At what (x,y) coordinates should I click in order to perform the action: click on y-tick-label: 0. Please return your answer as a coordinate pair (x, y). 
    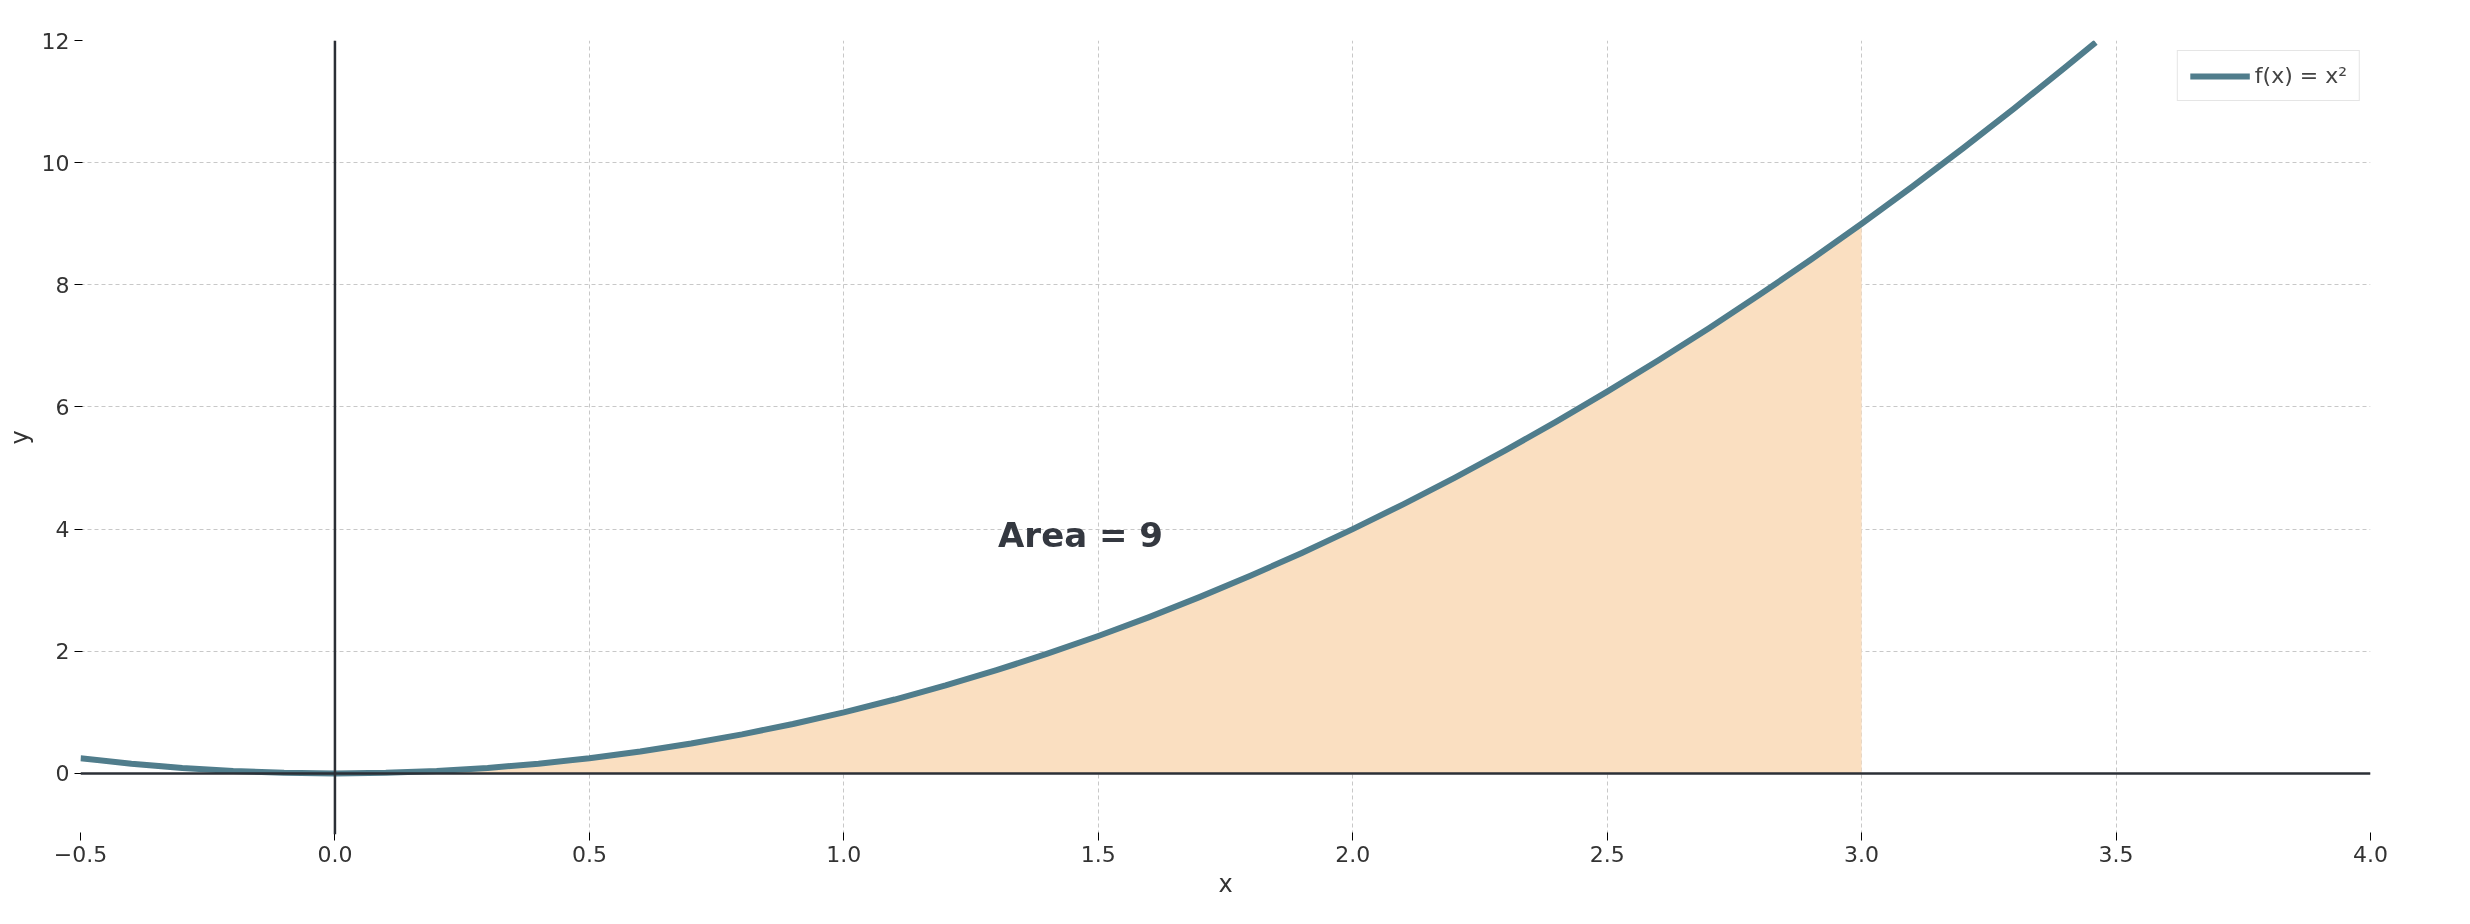
    Looking at the image, I should click on (62, 774).